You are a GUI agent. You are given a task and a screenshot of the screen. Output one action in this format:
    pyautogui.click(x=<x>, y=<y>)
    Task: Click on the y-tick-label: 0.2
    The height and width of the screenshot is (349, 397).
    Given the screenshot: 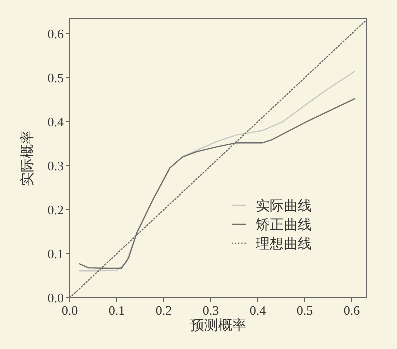 What is the action you would take?
    pyautogui.click(x=56, y=210)
    